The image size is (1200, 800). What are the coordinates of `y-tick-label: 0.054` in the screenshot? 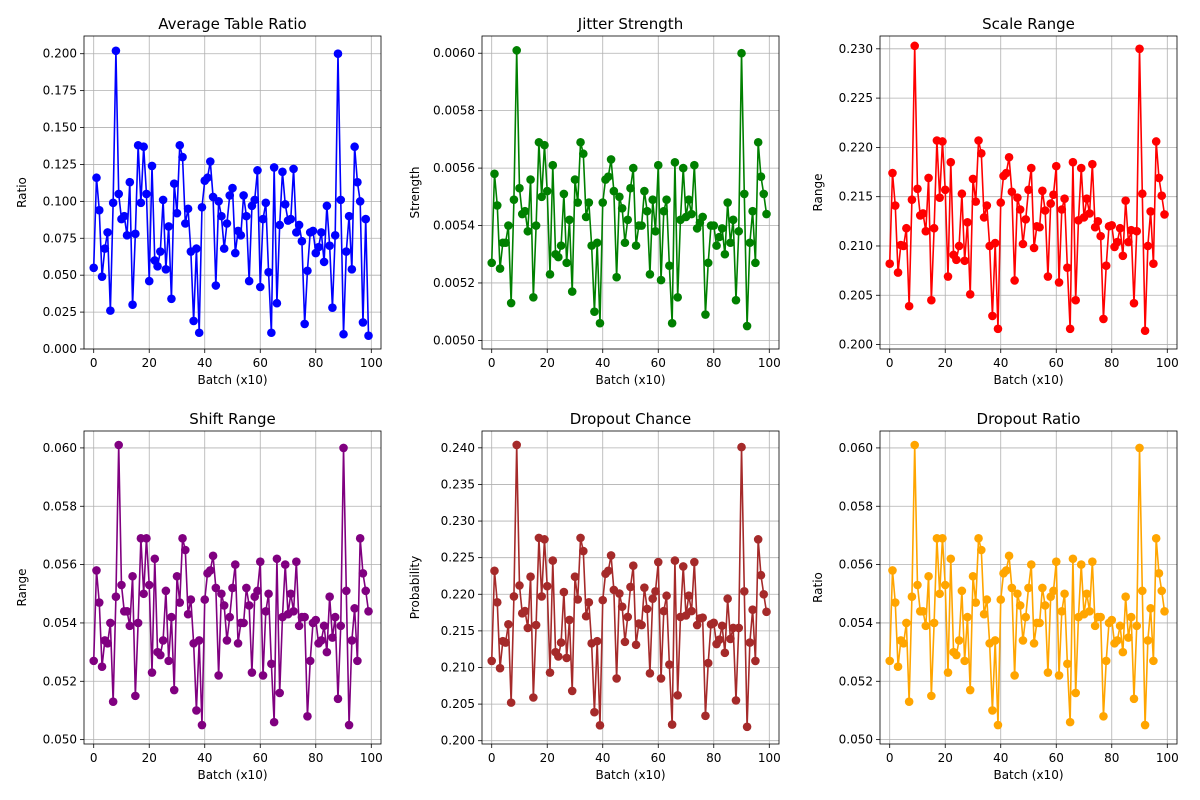 It's located at (60, 623).